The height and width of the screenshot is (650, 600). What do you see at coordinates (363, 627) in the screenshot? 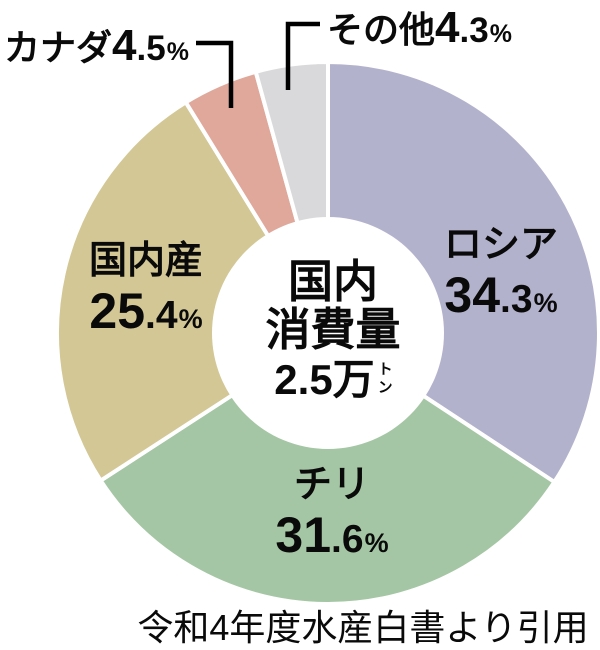
I see `source-caption: 令和4年度水産白書より引用` at bounding box center [363, 627].